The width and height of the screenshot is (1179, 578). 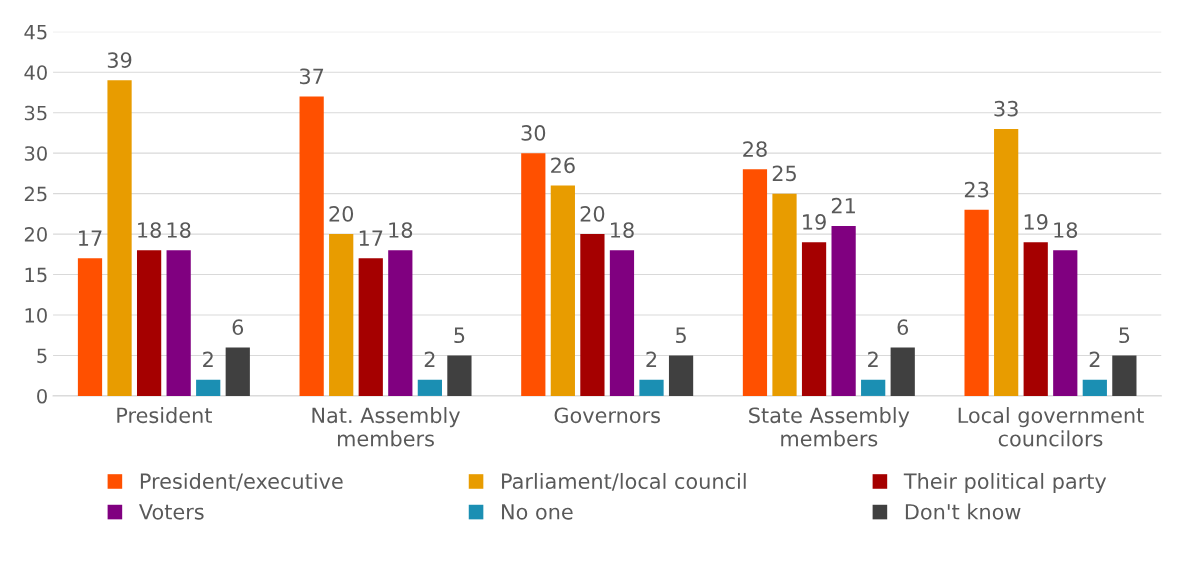 I want to click on y-tick-label: 10, so click(x=36, y=315).